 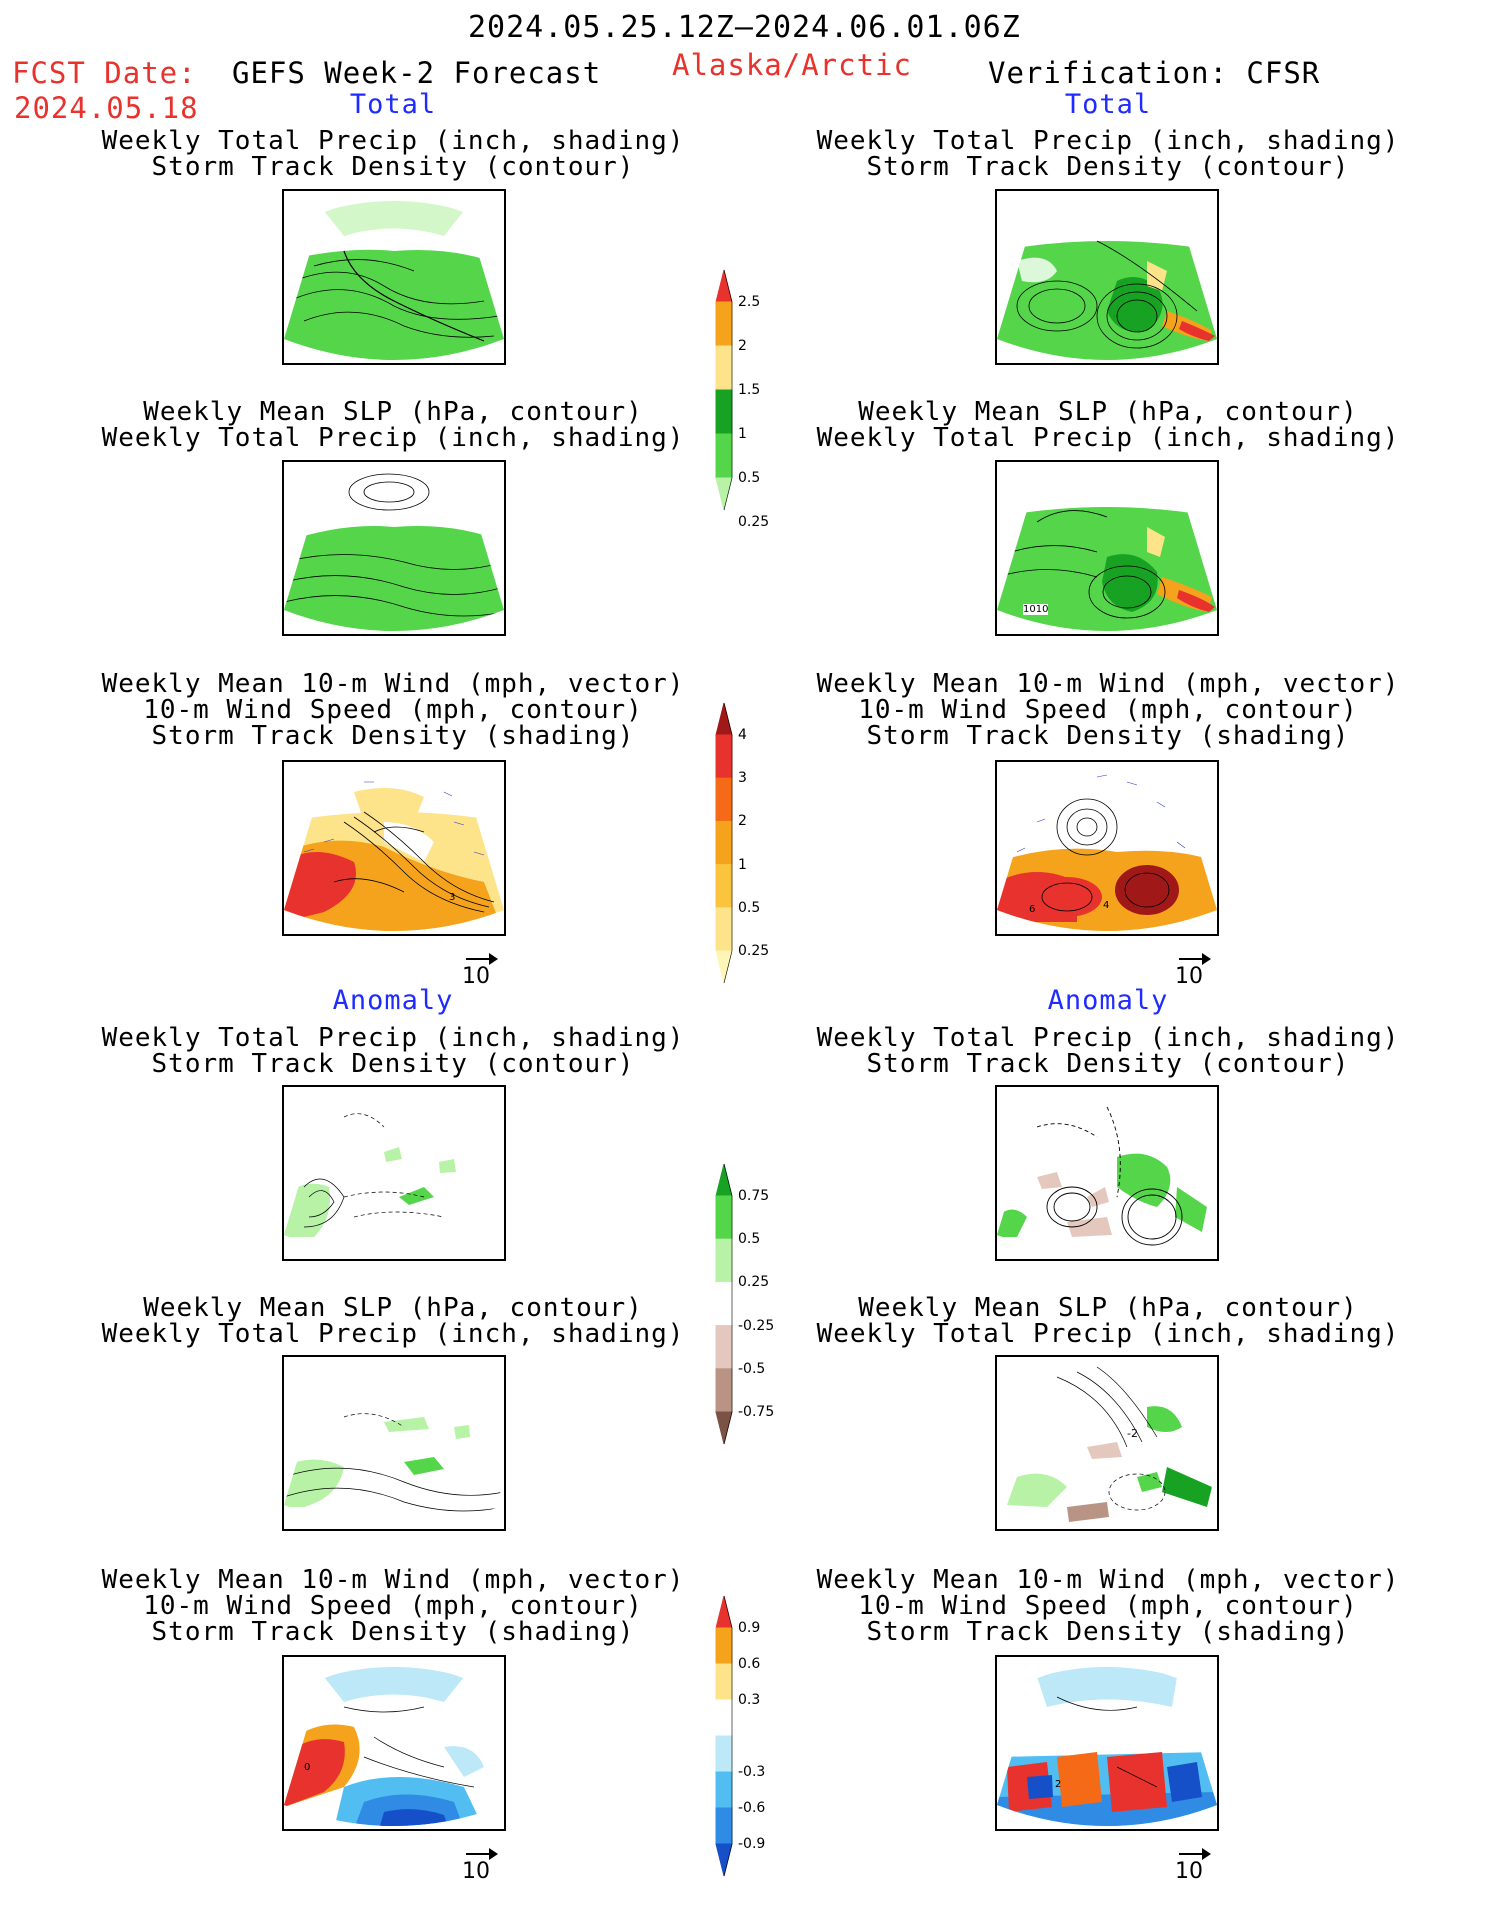 I want to click on region-title: Alaska/Arctic, so click(x=792, y=65).